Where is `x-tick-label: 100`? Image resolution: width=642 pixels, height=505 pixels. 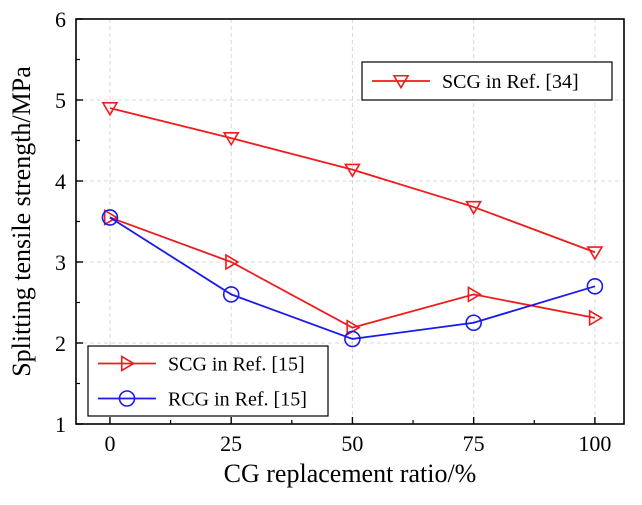
x-tick-label: 100 is located at coordinates (594, 443).